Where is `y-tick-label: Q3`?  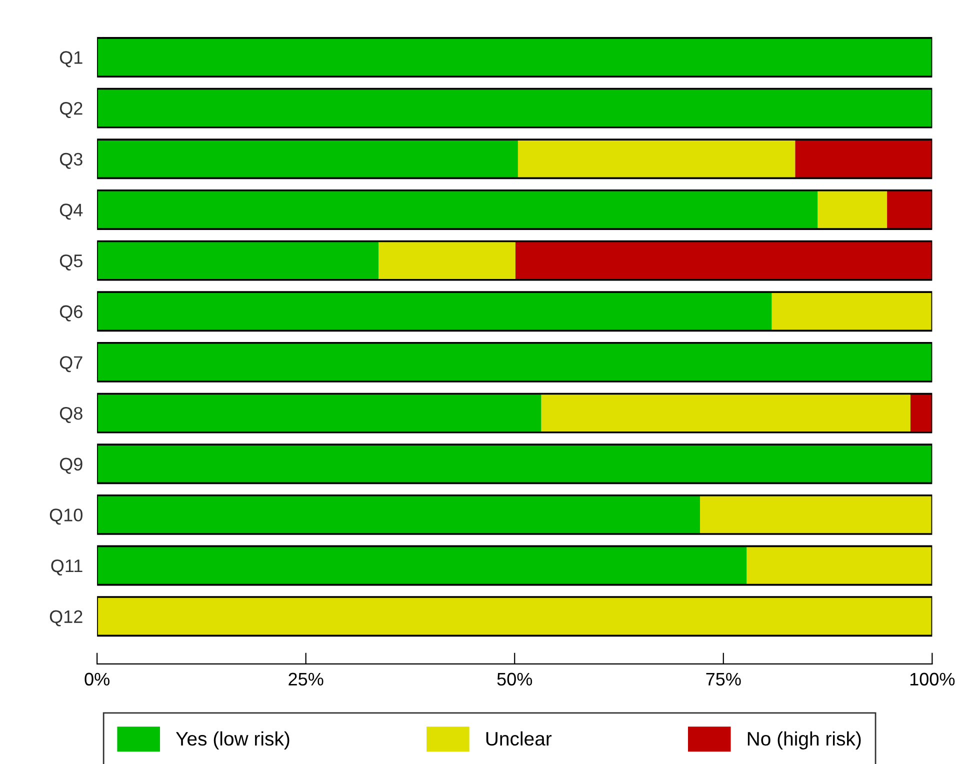 y-tick-label: Q3 is located at coordinates (71, 160).